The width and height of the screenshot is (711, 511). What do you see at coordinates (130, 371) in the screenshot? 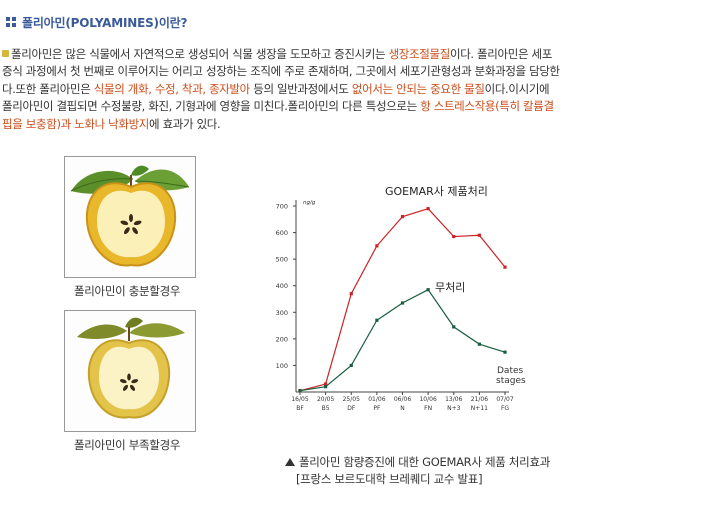
I see `deficient-apple-image` at bounding box center [130, 371].